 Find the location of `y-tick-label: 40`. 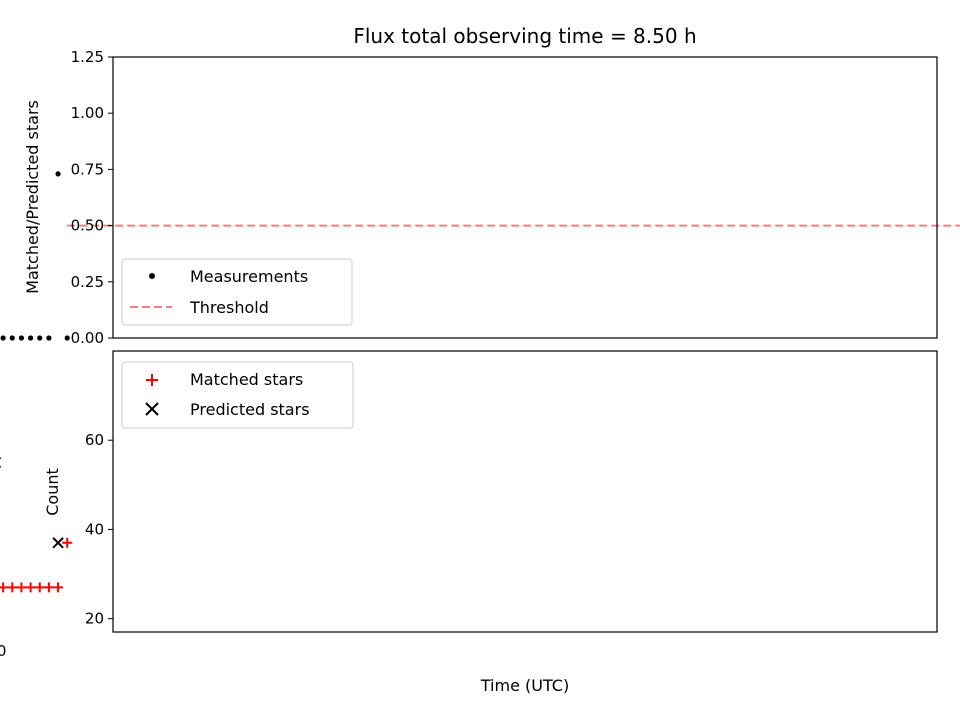

y-tick-label: 40 is located at coordinates (94, 529).